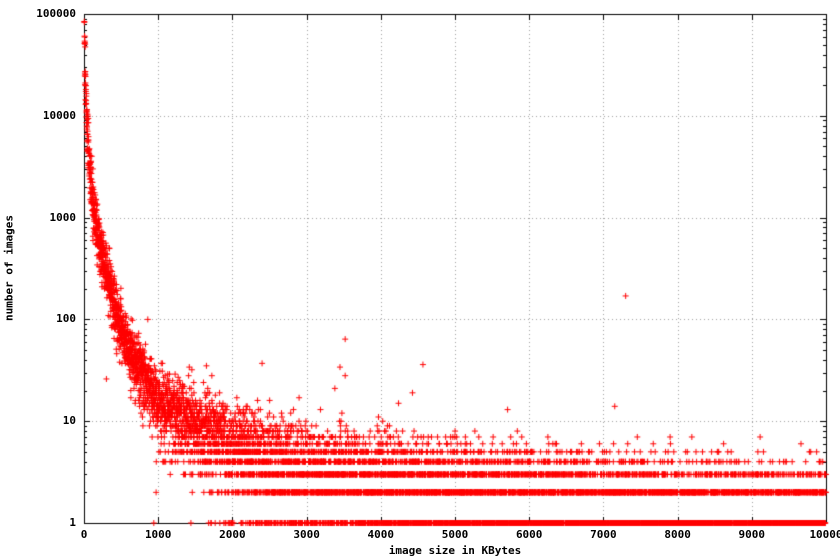 The image size is (840, 560). Describe the element at coordinates (455, 534) in the screenshot. I see `x-tick-label-5000: 5000` at that location.